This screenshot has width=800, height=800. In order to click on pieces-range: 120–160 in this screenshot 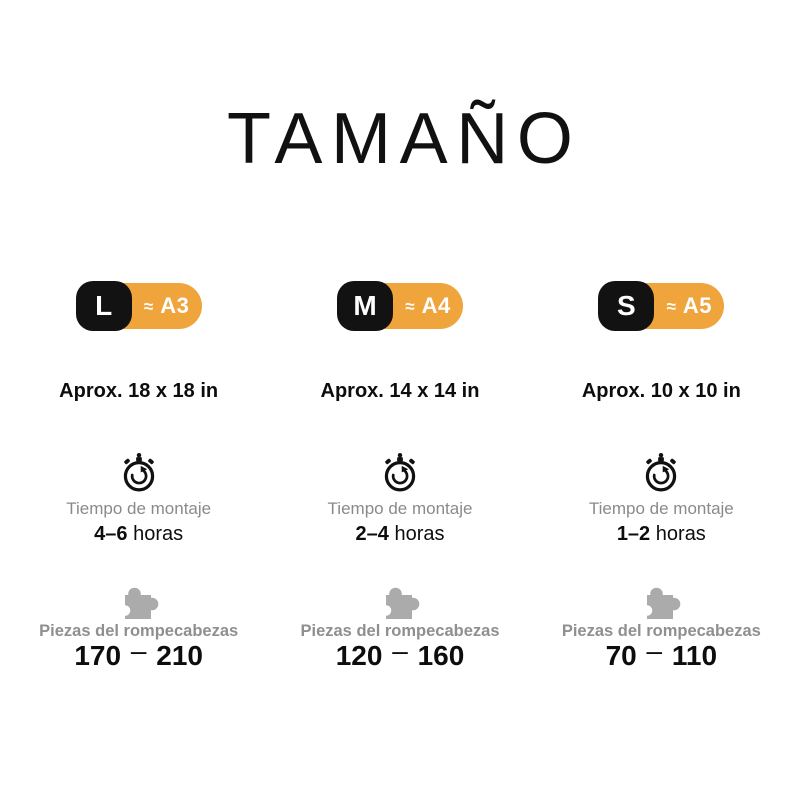, I will do `click(400, 654)`.